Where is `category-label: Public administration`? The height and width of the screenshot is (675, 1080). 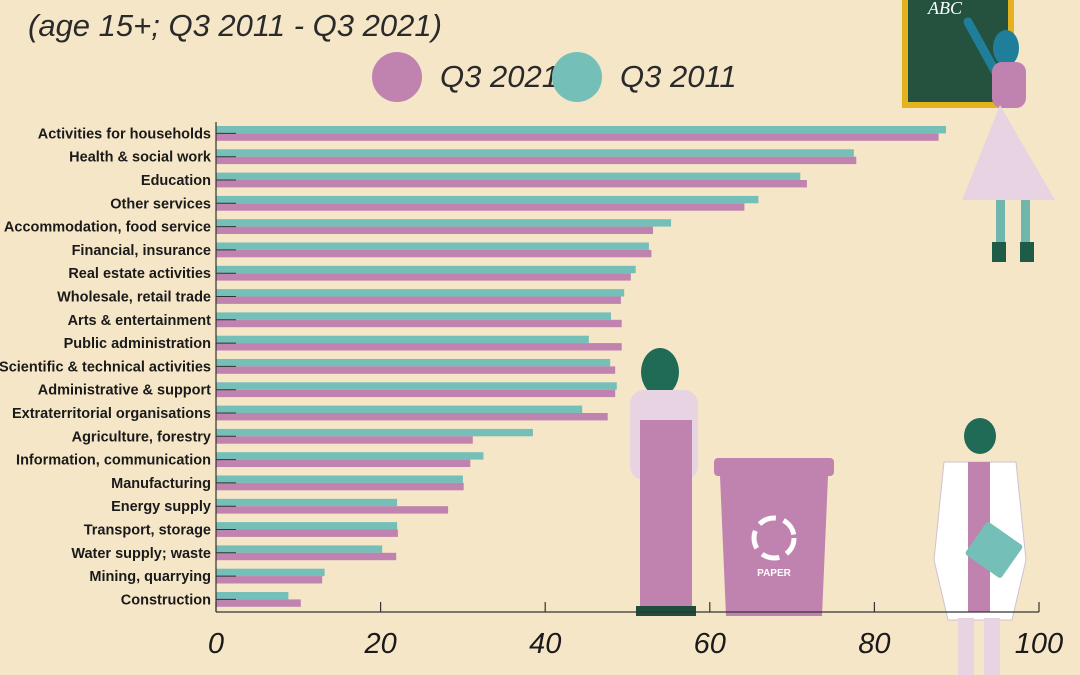 category-label: Public administration is located at coordinates (137, 344).